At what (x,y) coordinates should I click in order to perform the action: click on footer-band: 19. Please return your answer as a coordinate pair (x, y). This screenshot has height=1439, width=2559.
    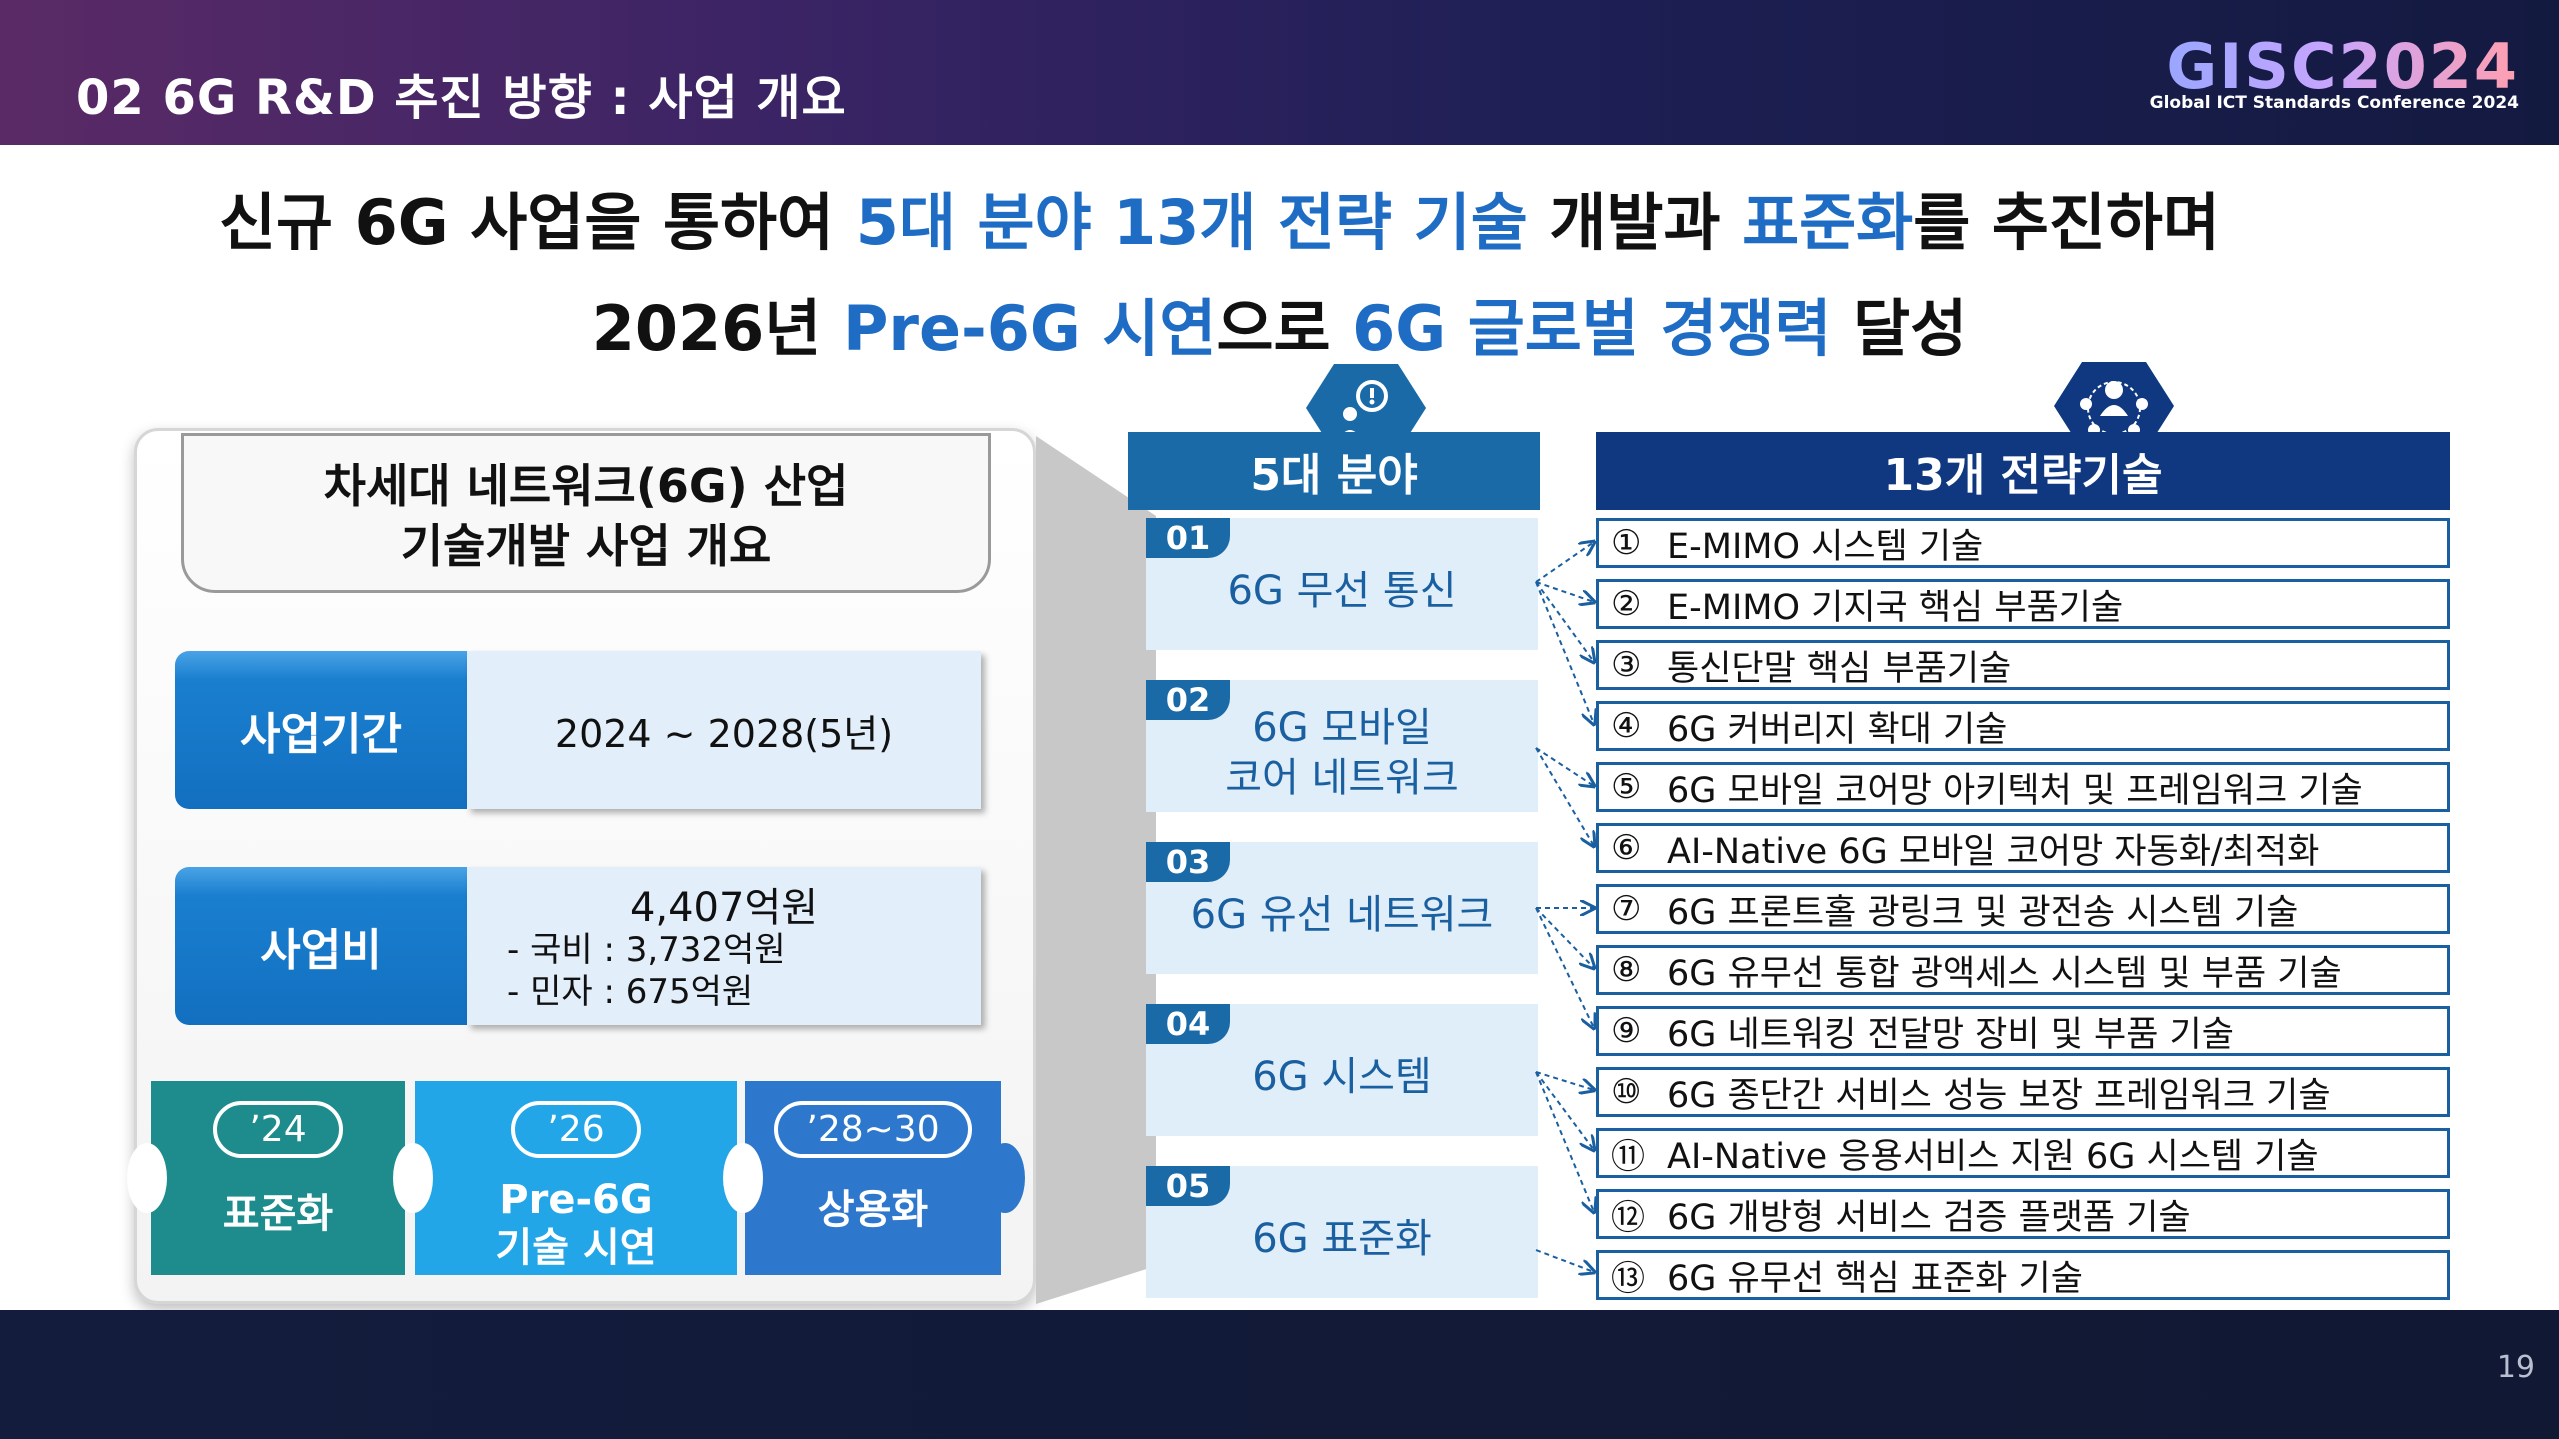
    Looking at the image, I should click on (1279, 1374).